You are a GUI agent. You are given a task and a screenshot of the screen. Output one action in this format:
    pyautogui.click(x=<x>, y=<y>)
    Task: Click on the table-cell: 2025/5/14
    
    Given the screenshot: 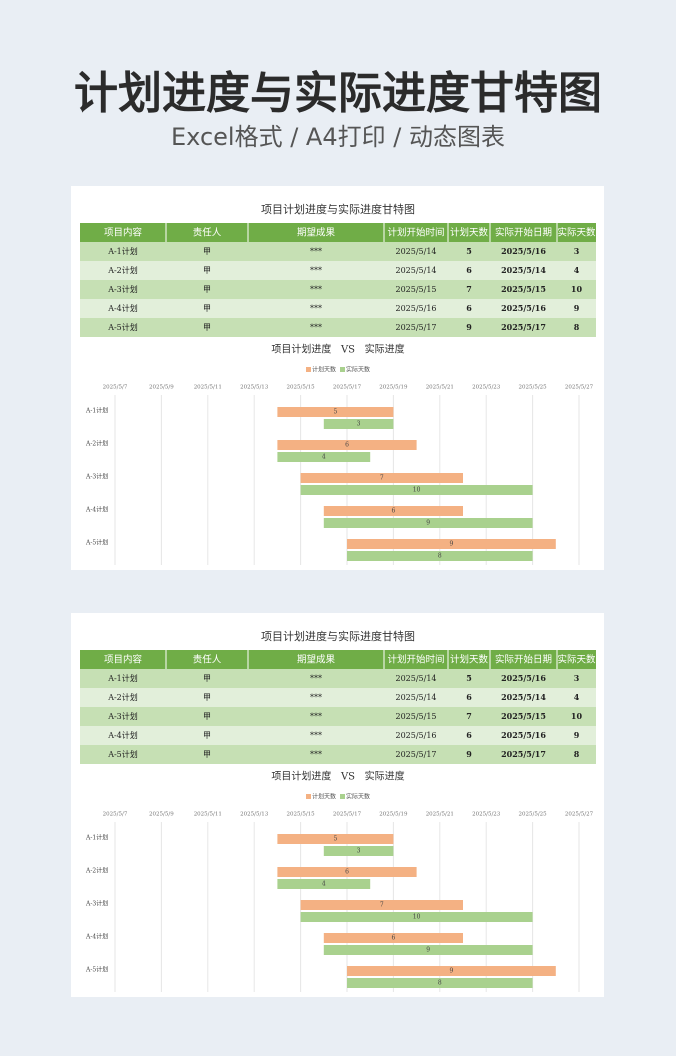 What is the action you would take?
    pyautogui.click(x=415, y=678)
    